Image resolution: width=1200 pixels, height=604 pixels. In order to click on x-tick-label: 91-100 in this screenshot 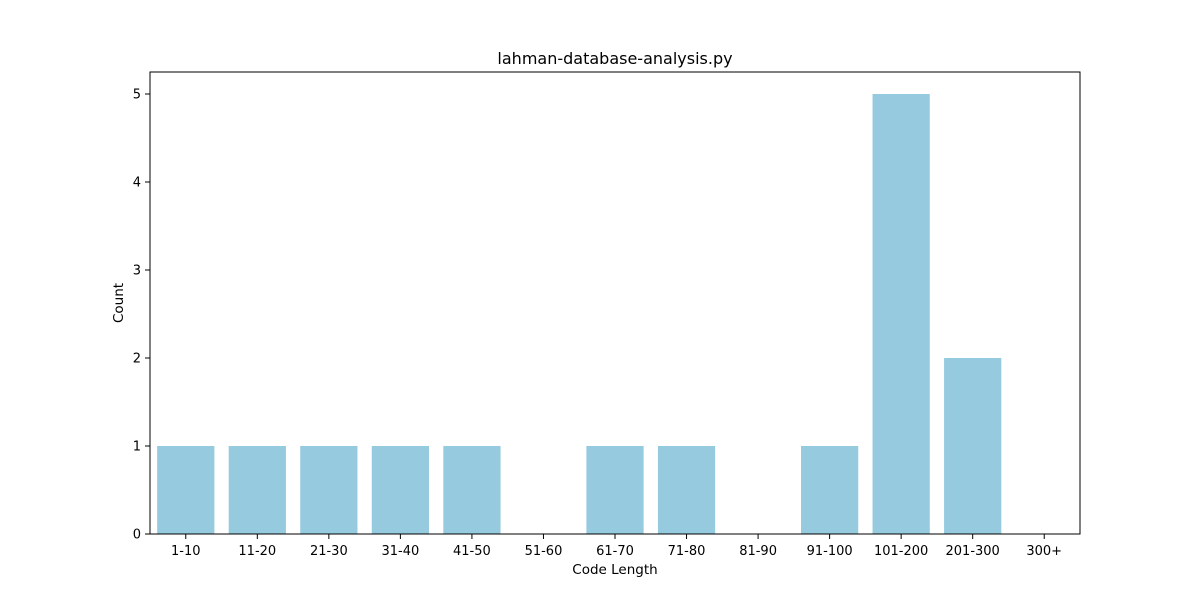, I will do `click(830, 551)`.